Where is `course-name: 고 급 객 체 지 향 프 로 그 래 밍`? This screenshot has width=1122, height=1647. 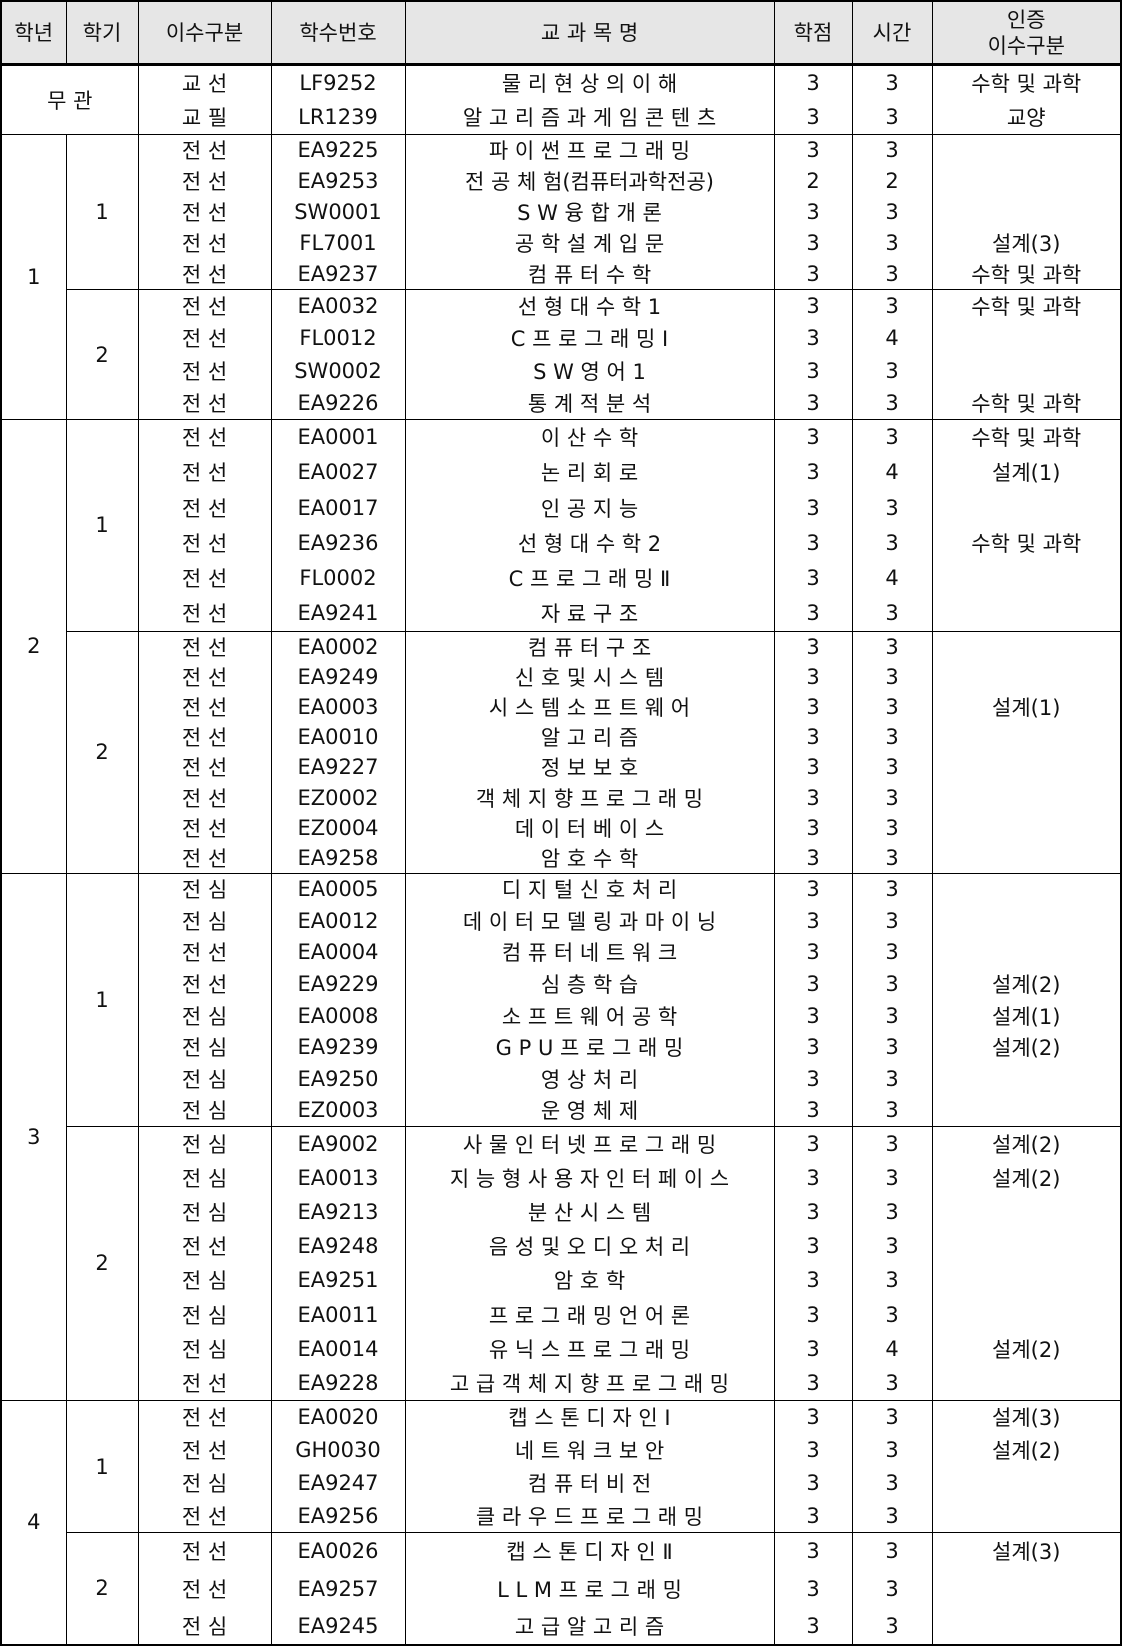
course-name: 고 급 객 체 지 향 프 로 그 래 밍 is located at coordinates (589, 1384).